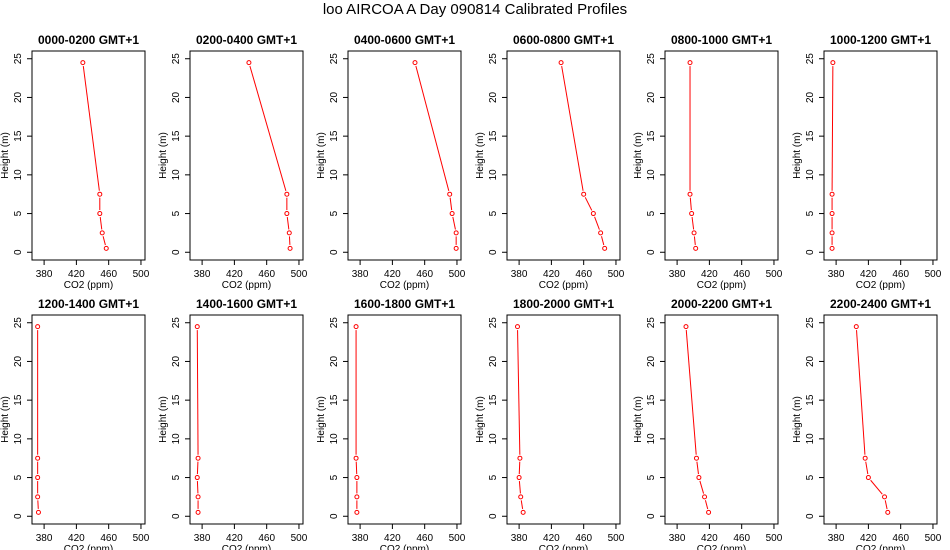 Image resolution: width=950 pixels, height=550 pixels. What do you see at coordinates (880, 304) in the screenshot?
I see `panel-title: 2200-2400 GMT+1` at bounding box center [880, 304].